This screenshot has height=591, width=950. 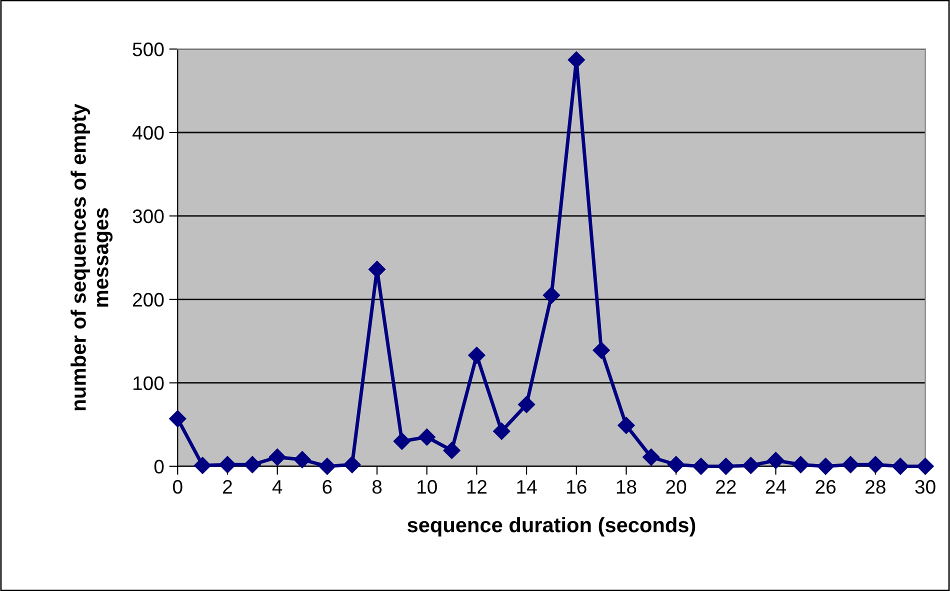 I want to click on x-tick-label: 4, so click(x=277, y=487).